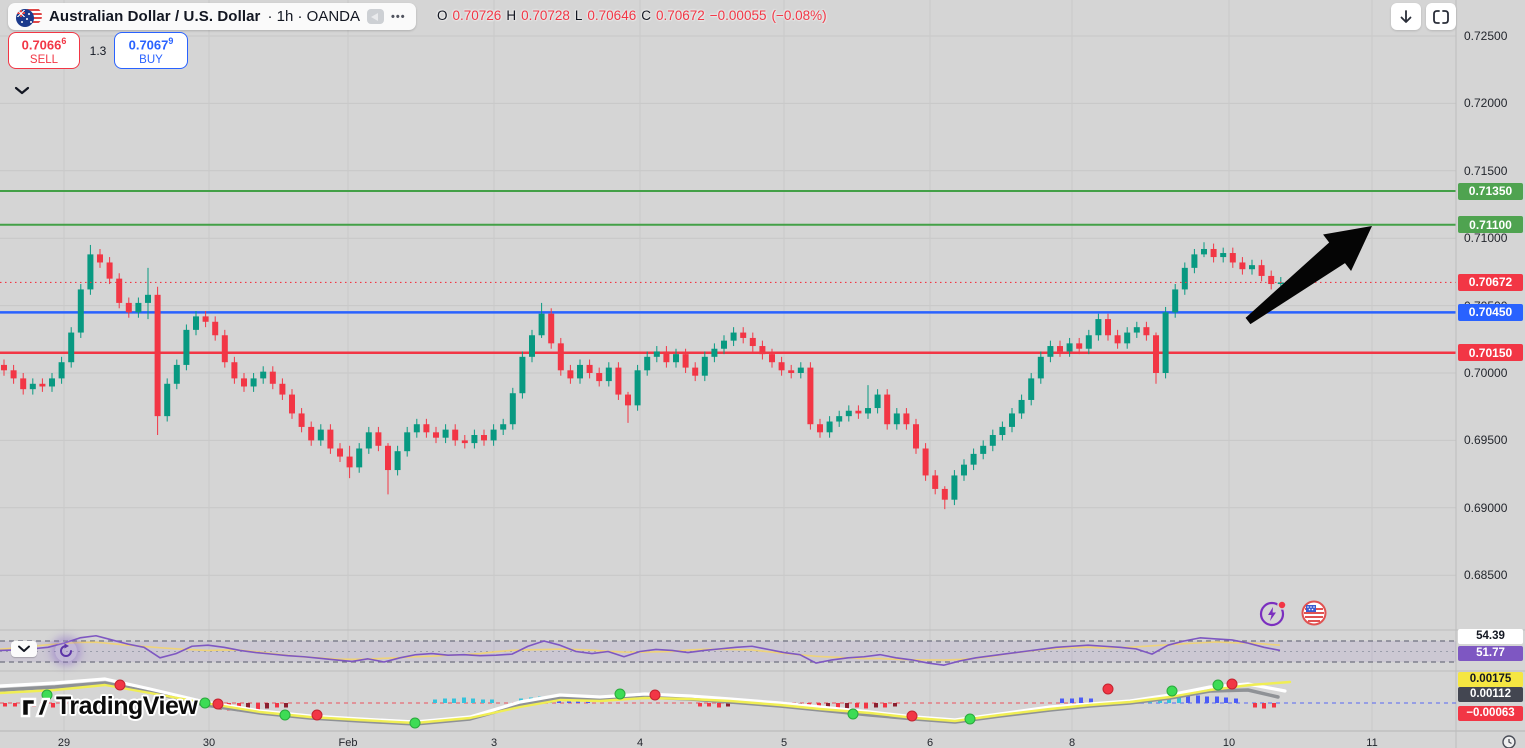  Describe the element at coordinates (1509, 741) in the screenshot. I see `clock-icon` at that location.